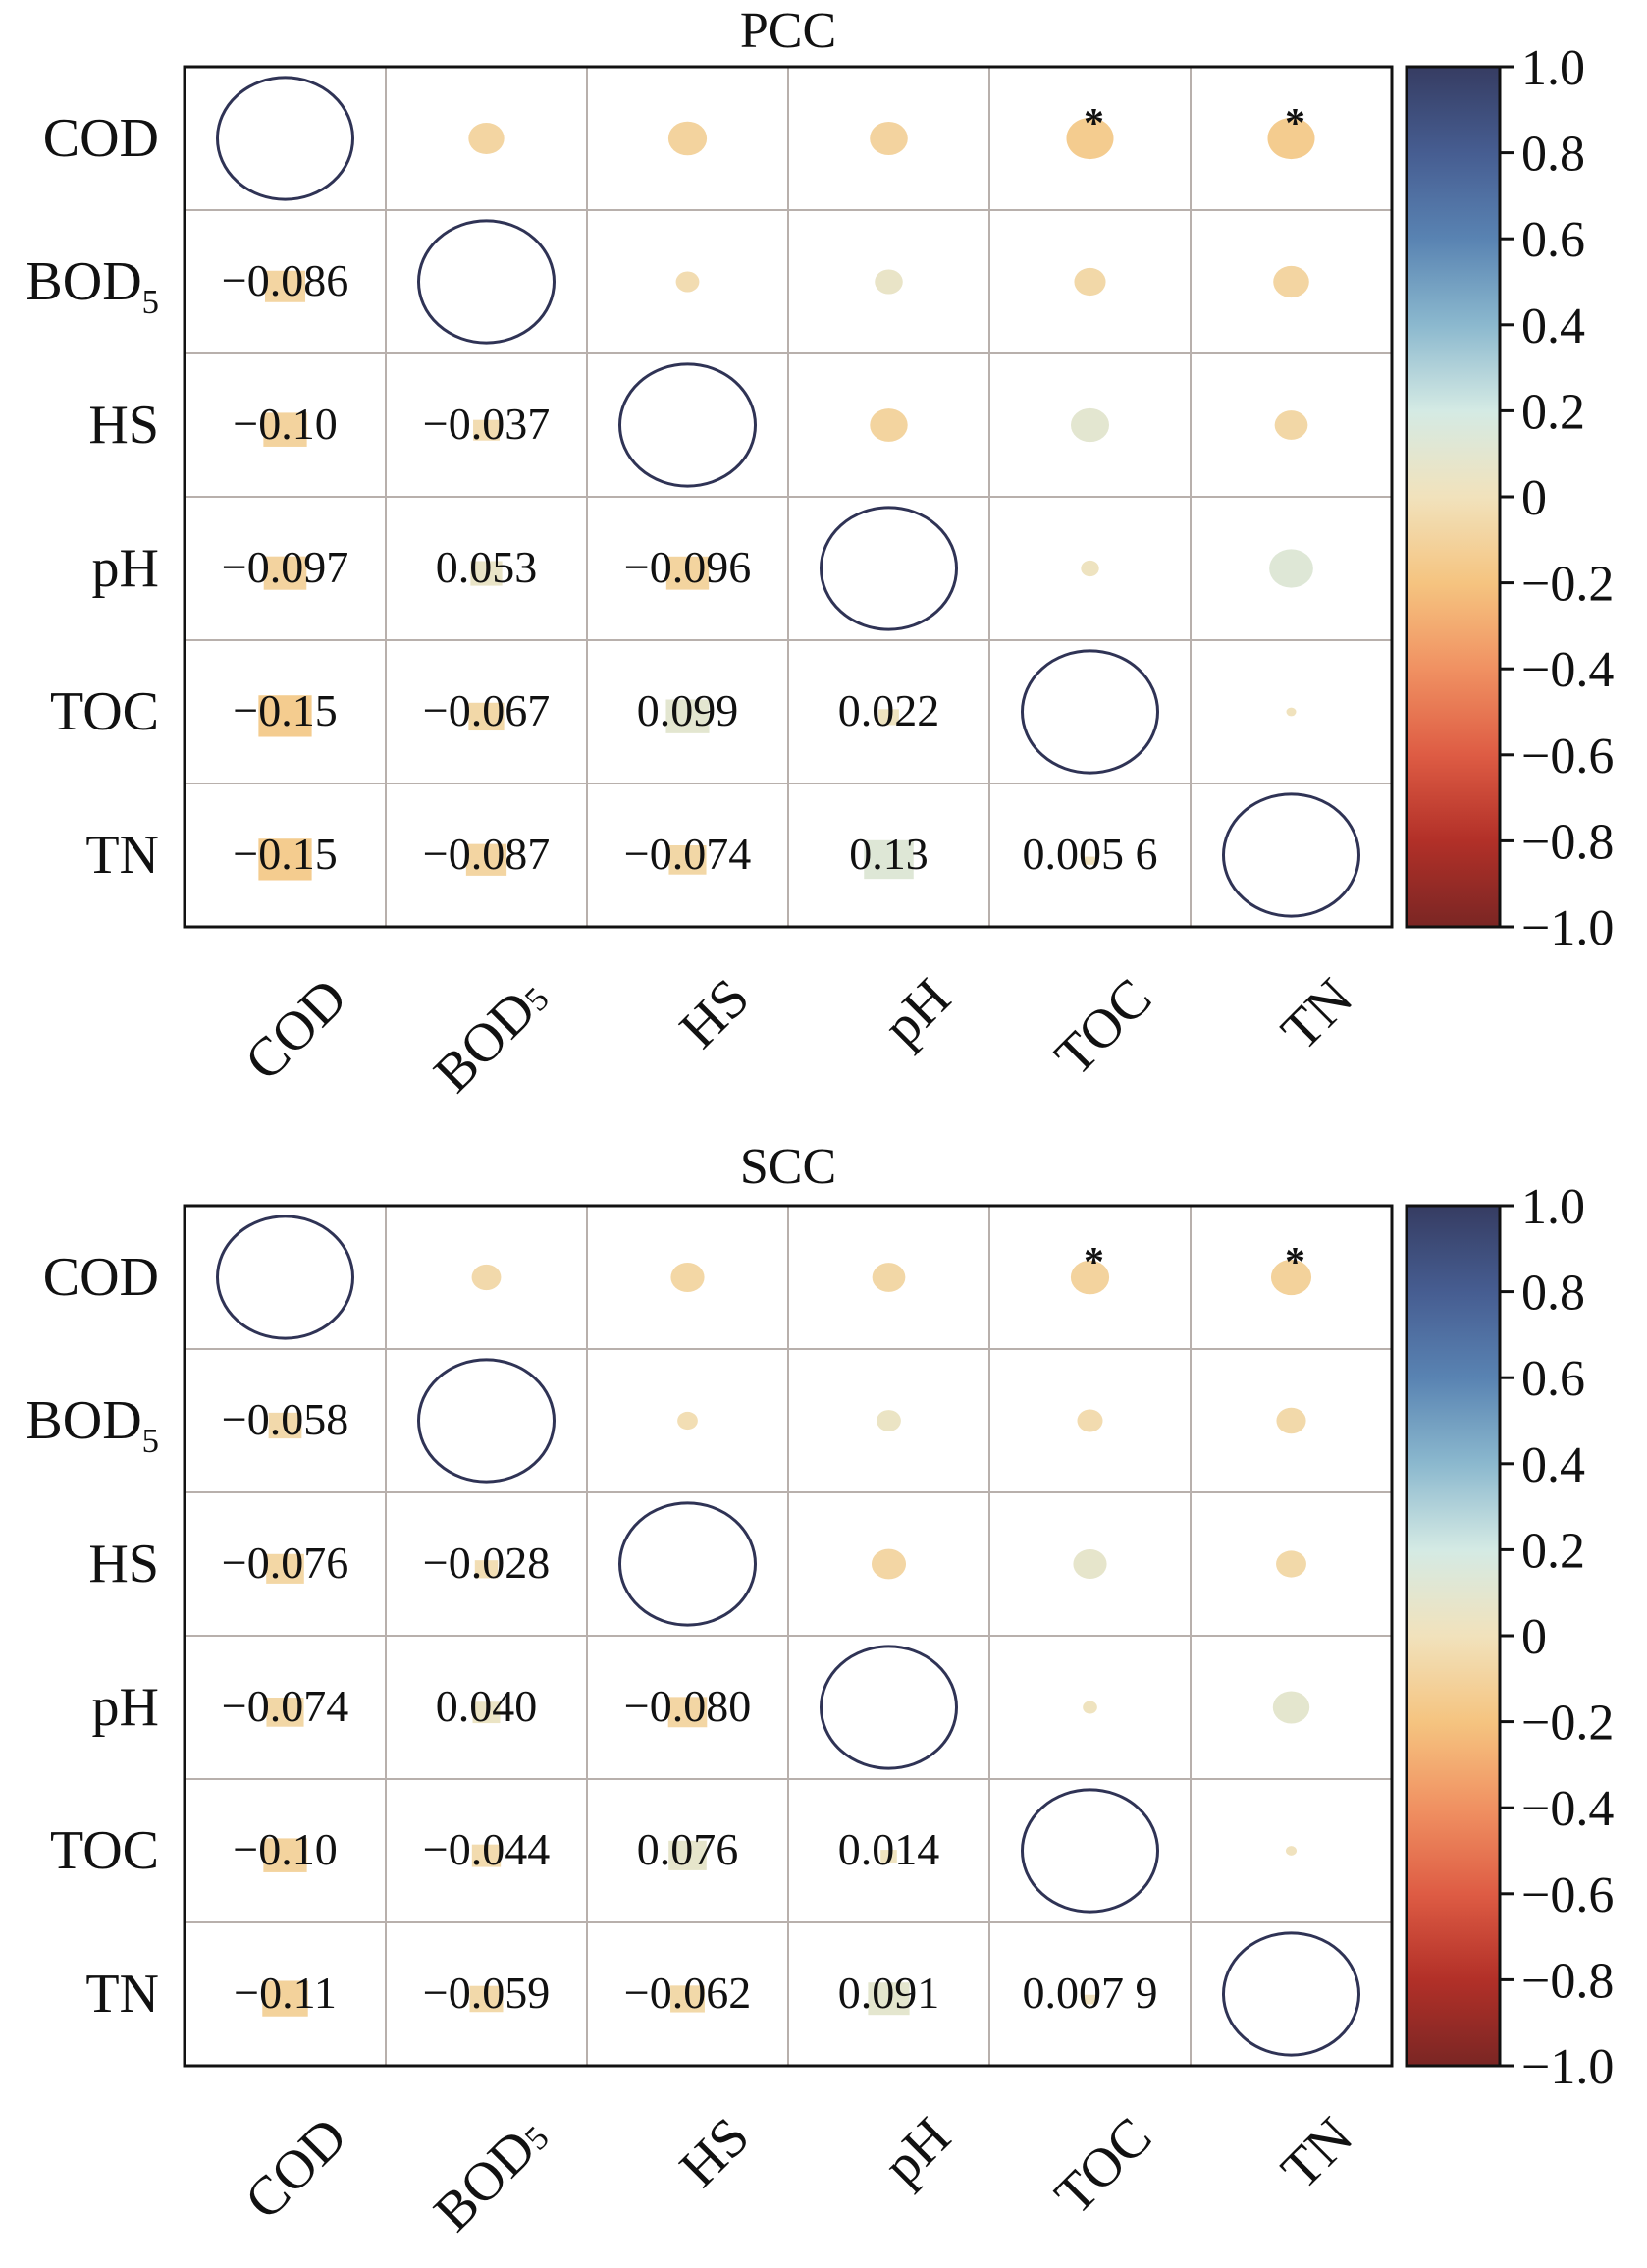 The height and width of the screenshot is (2268, 1647). Describe the element at coordinates (1090, 854) in the screenshot. I see `correlation-value-label: 0.005 6` at that location.